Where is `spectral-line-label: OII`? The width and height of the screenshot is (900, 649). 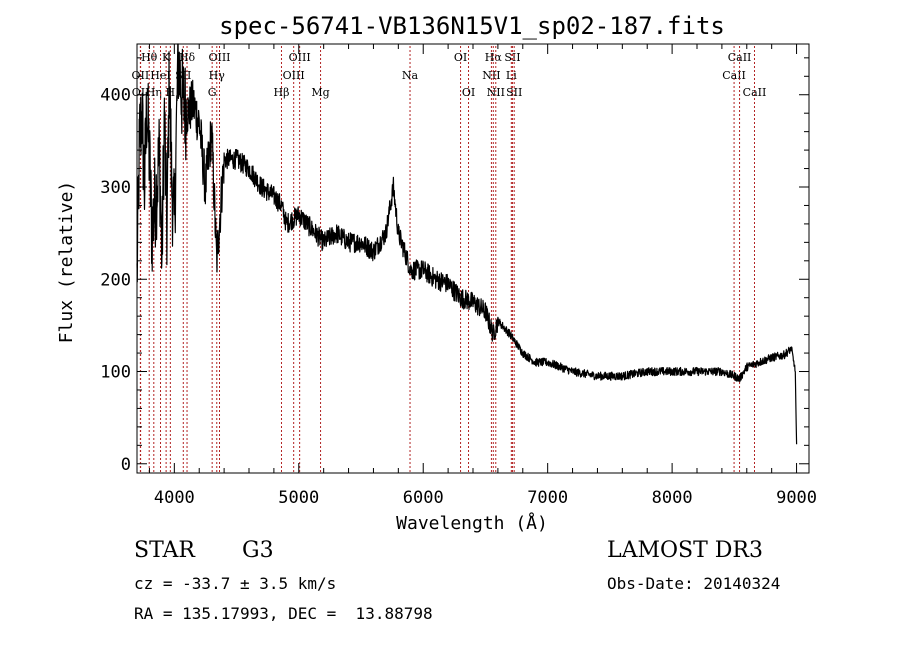
spectral-line-label: OII is located at coordinates (141, 92).